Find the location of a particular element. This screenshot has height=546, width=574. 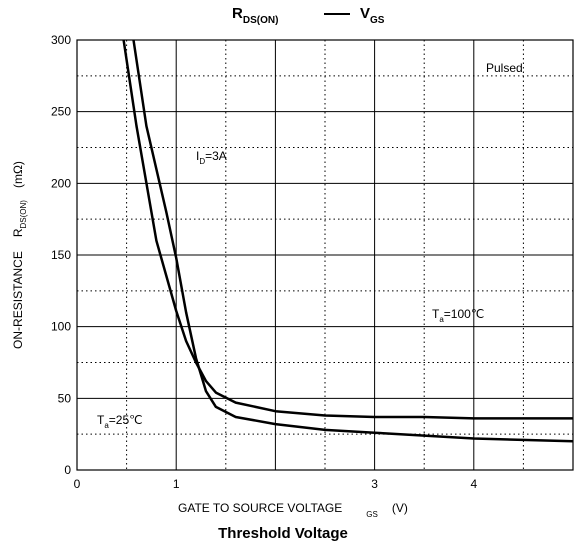

y-tick-label: 200 is located at coordinates (61, 183).